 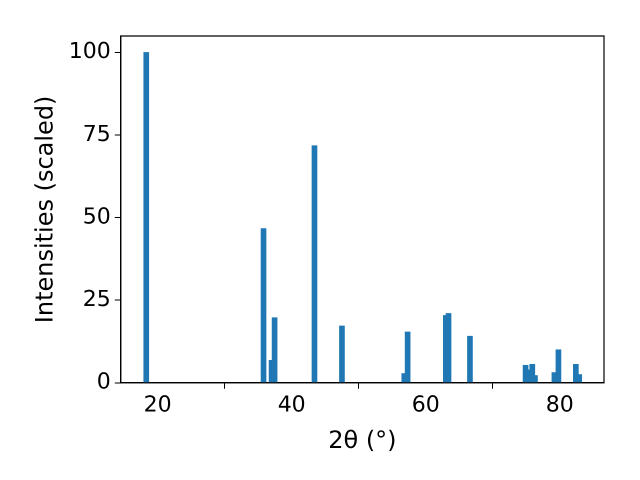 I want to click on x-tick-label: 80, so click(x=560, y=405).